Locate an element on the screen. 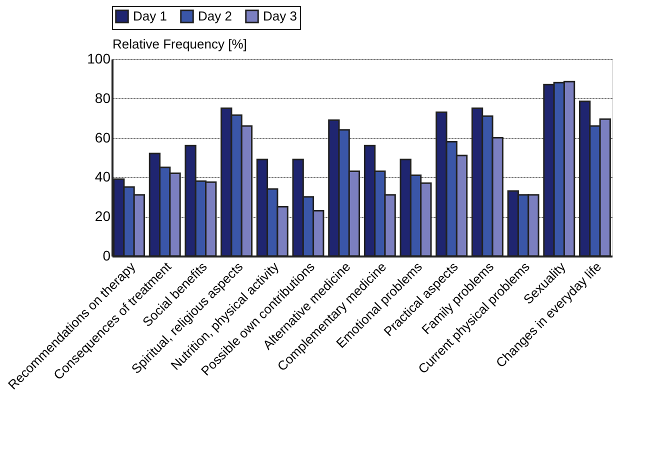 This screenshot has height=473, width=645. y-tick-label: 0 is located at coordinates (106, 256).